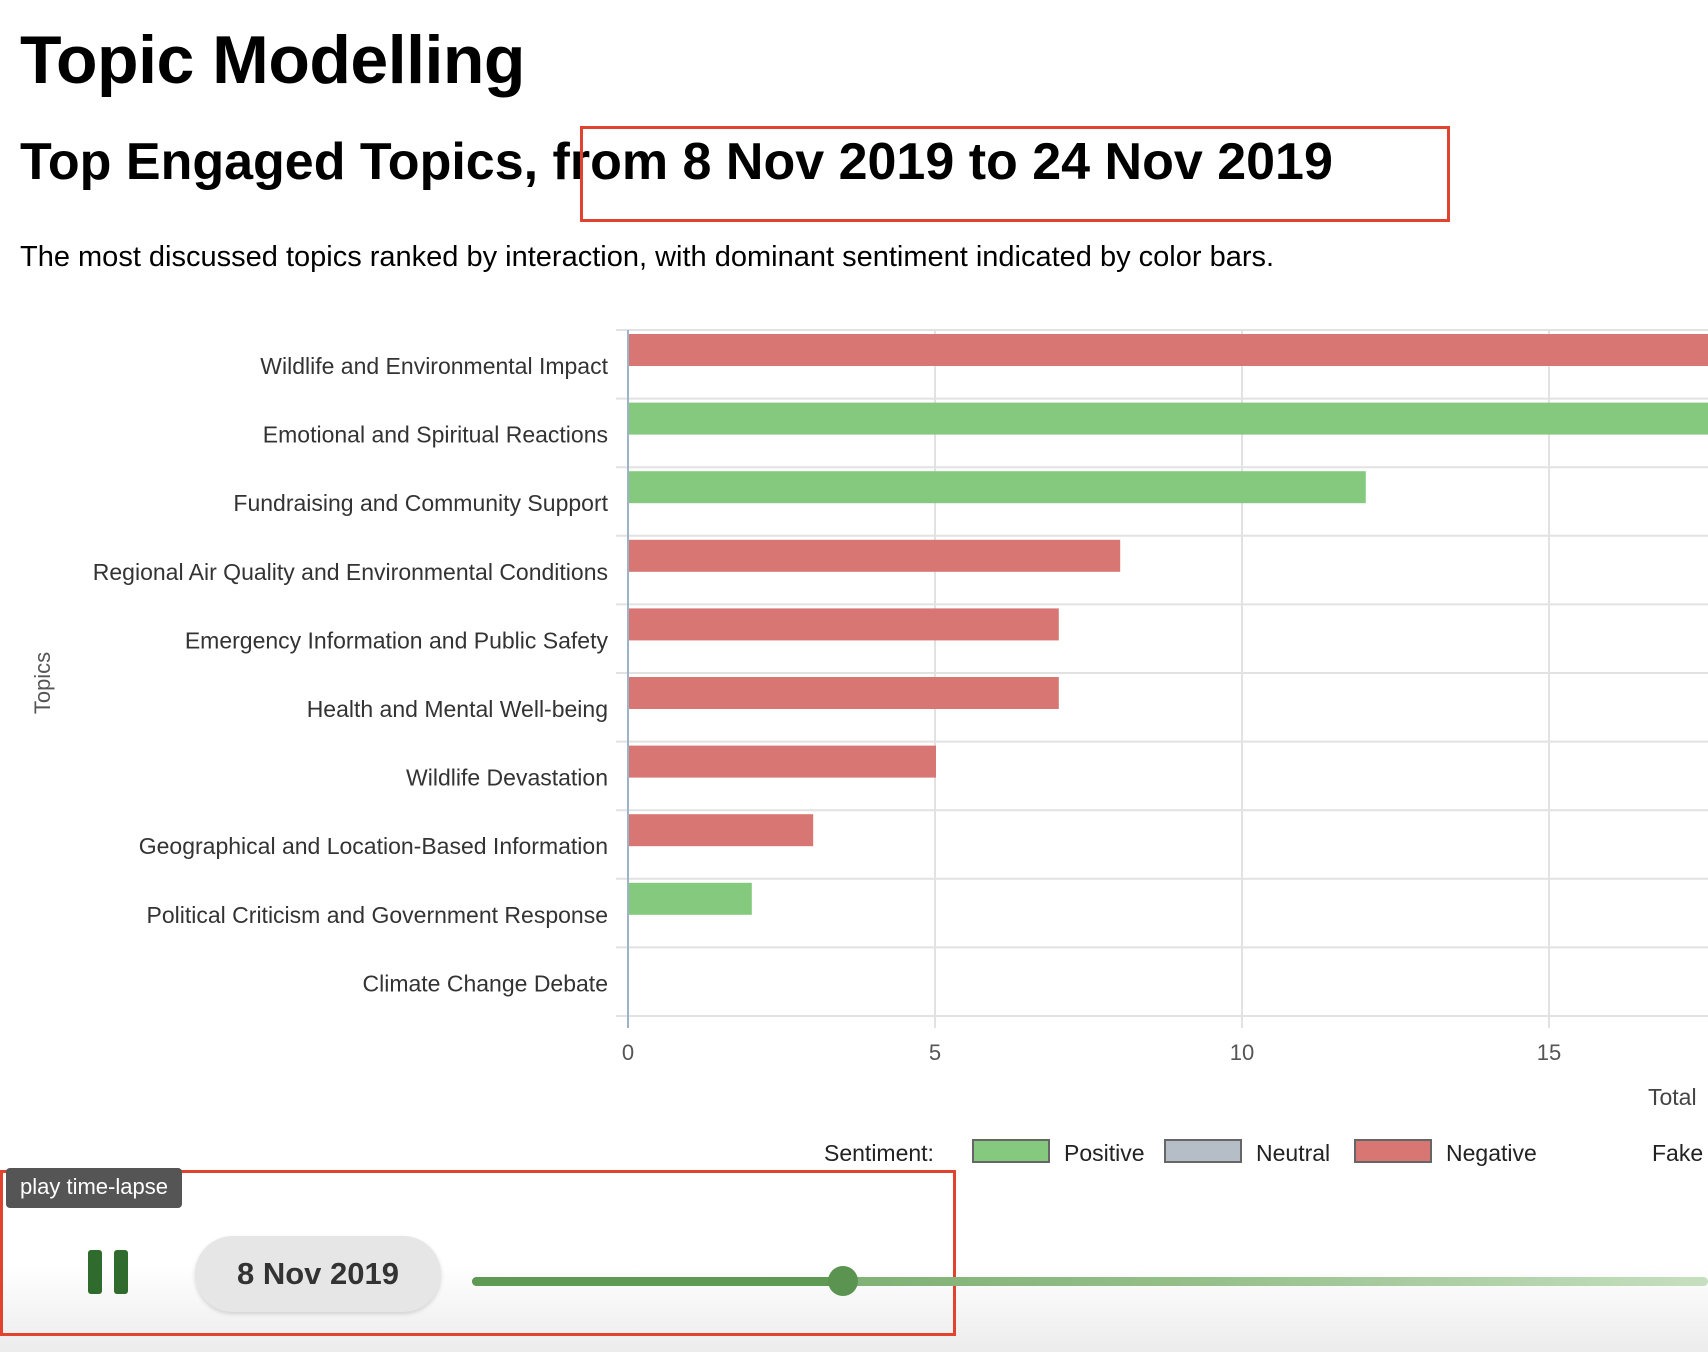 The image size is (1708, 1352). What do you see at coordinates (1104, 1153) in the screenshot?
I see `legend-label-positive: Positive` at bounding box center [1104, 1153].